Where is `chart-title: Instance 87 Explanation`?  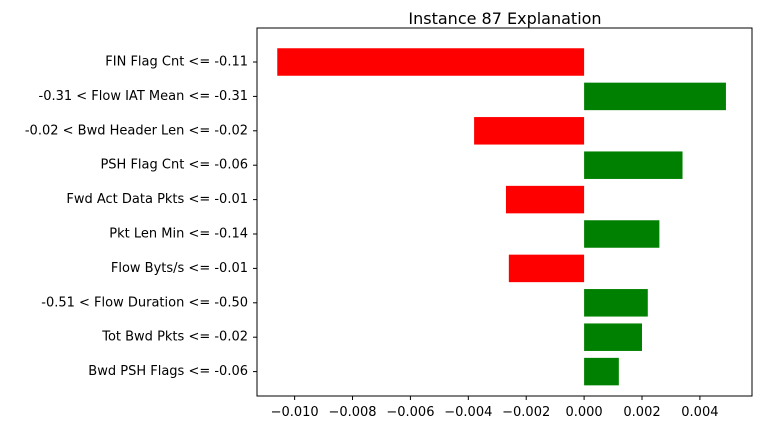 chart-title: Instance 87 Explanation is located at coordinates (504, 18).